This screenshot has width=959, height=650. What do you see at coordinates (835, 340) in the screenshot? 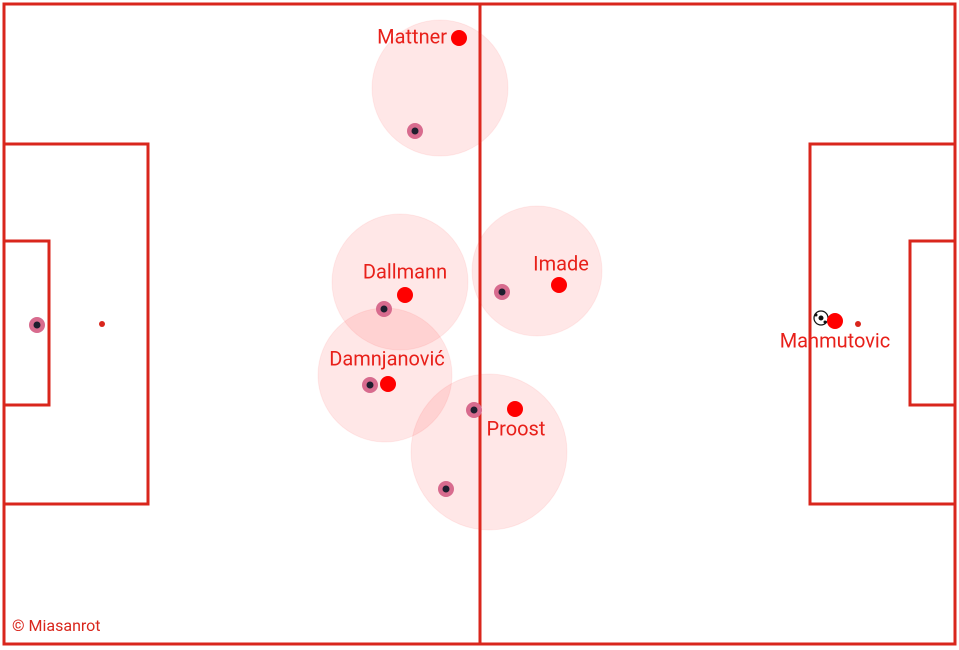
I see `player-name: Mahmutovic` at bounding box center [835, 340].